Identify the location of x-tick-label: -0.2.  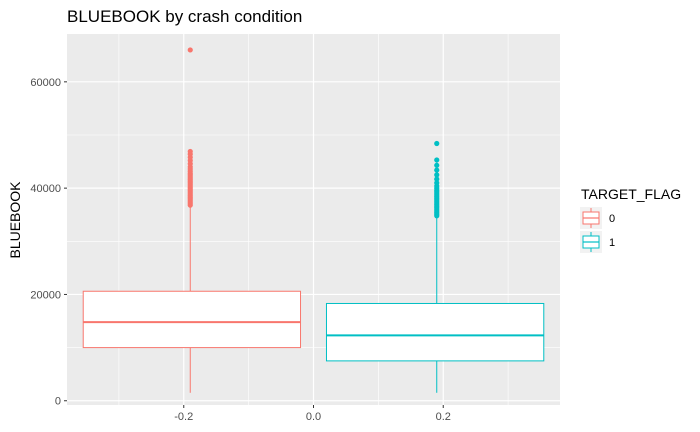
(183, 417).